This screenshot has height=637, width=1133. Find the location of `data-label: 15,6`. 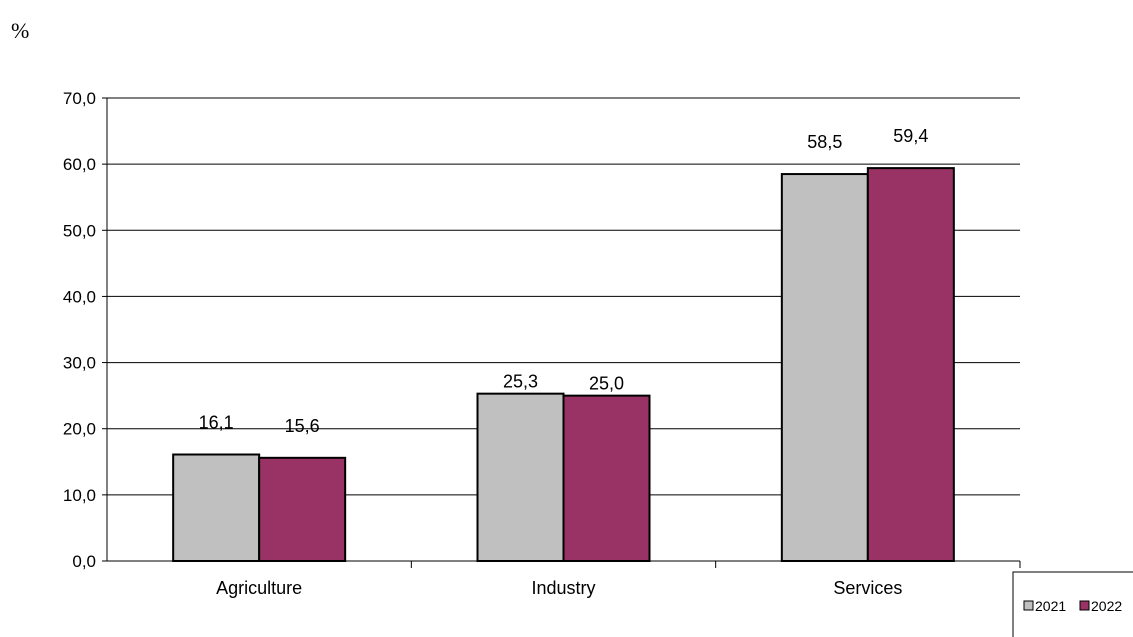

data-label: 15,6 is located at coordinates (302, 426).